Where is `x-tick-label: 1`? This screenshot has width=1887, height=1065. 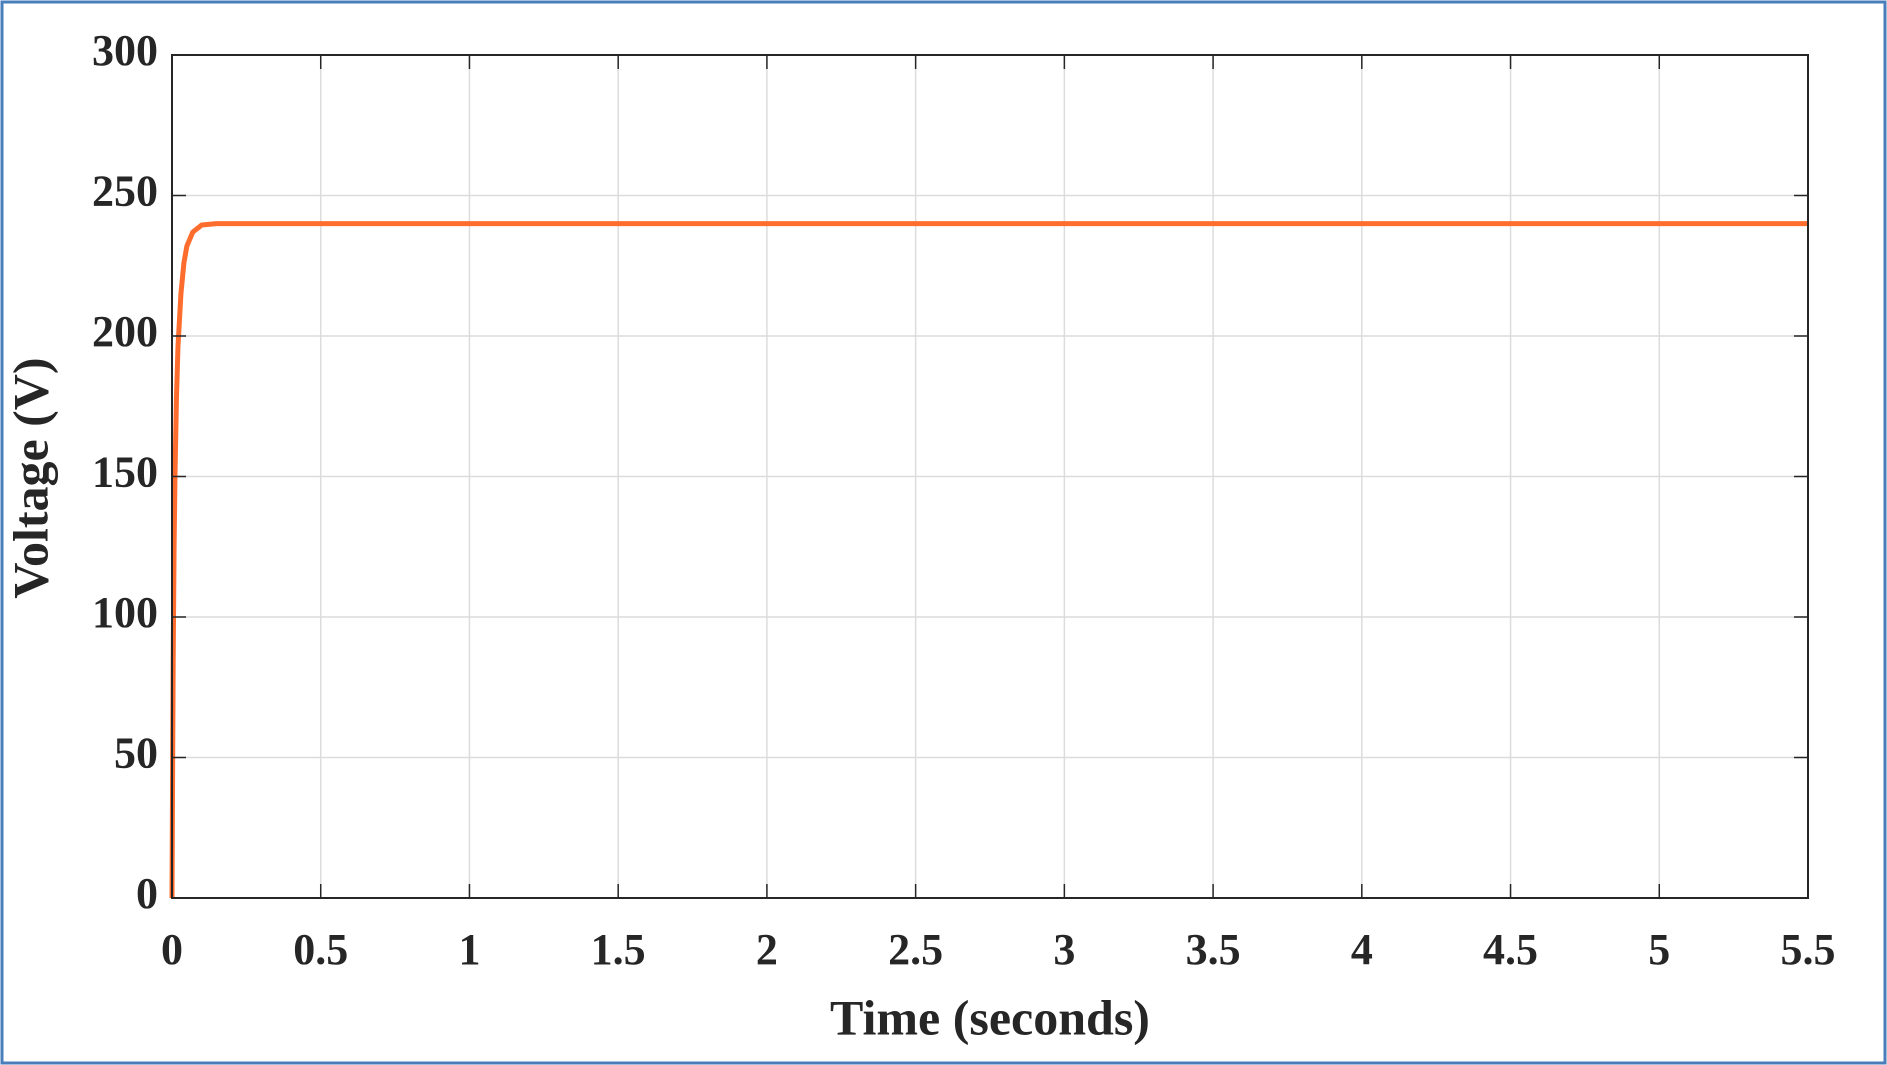
x-tick-label: 1 is located at coordinates (469, 949).